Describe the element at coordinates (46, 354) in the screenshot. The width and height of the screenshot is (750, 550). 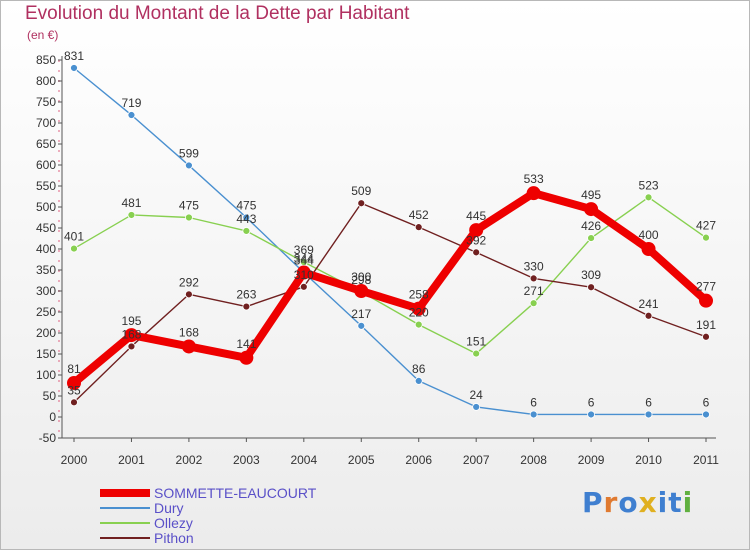
I see `y-tick-label: 150` at that location.